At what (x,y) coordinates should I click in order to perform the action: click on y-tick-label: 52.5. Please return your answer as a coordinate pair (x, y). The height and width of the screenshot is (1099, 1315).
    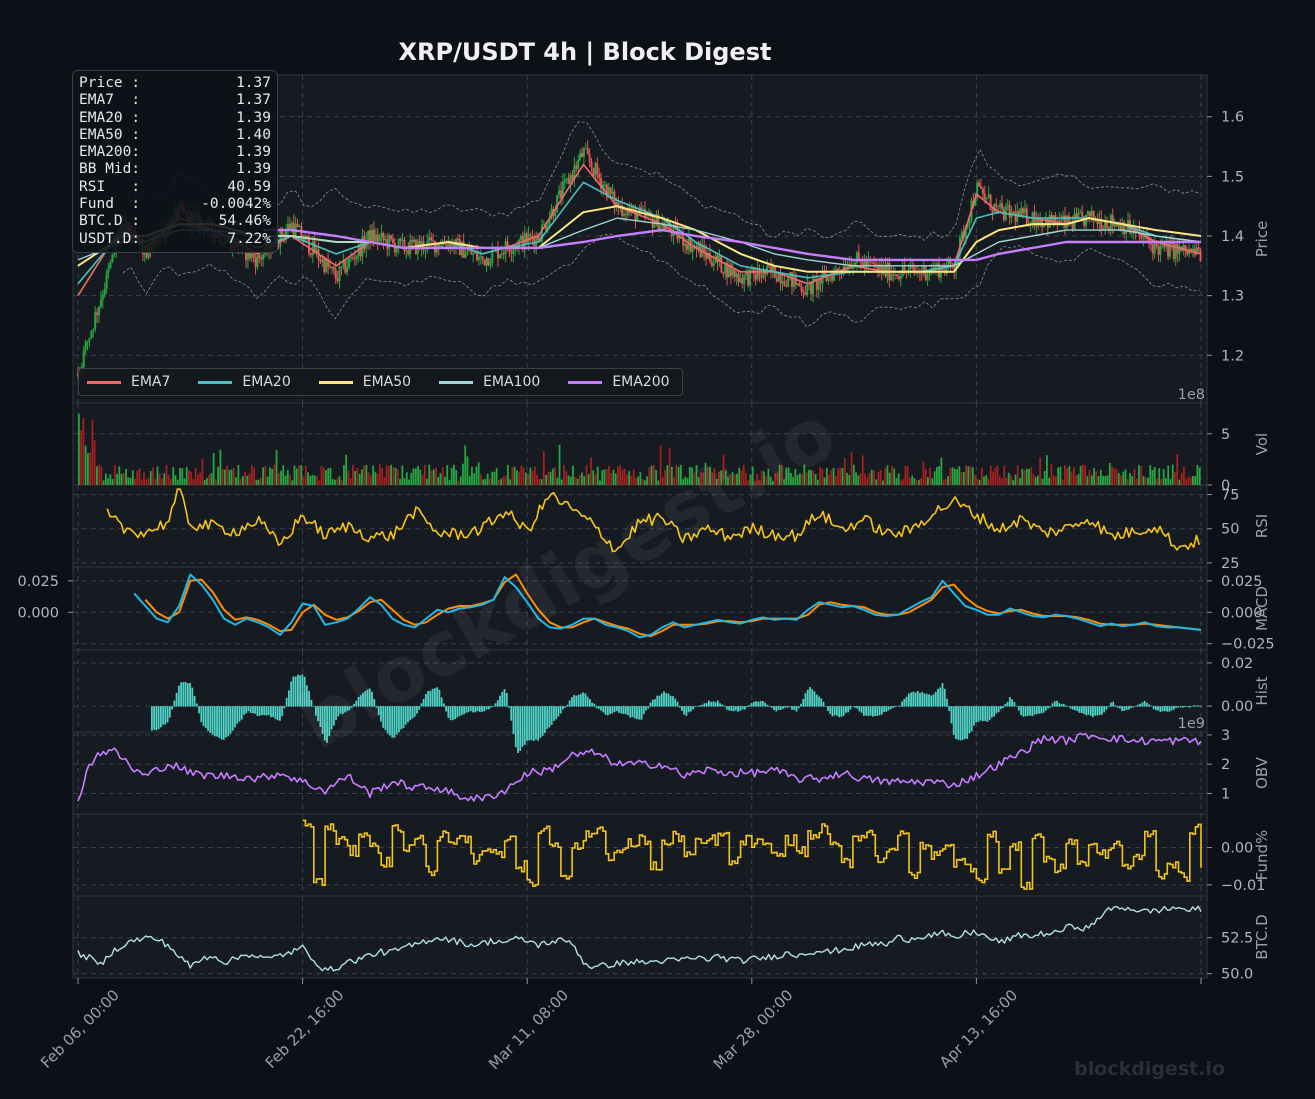
    Looking at the image, I should click on (1237, 939).